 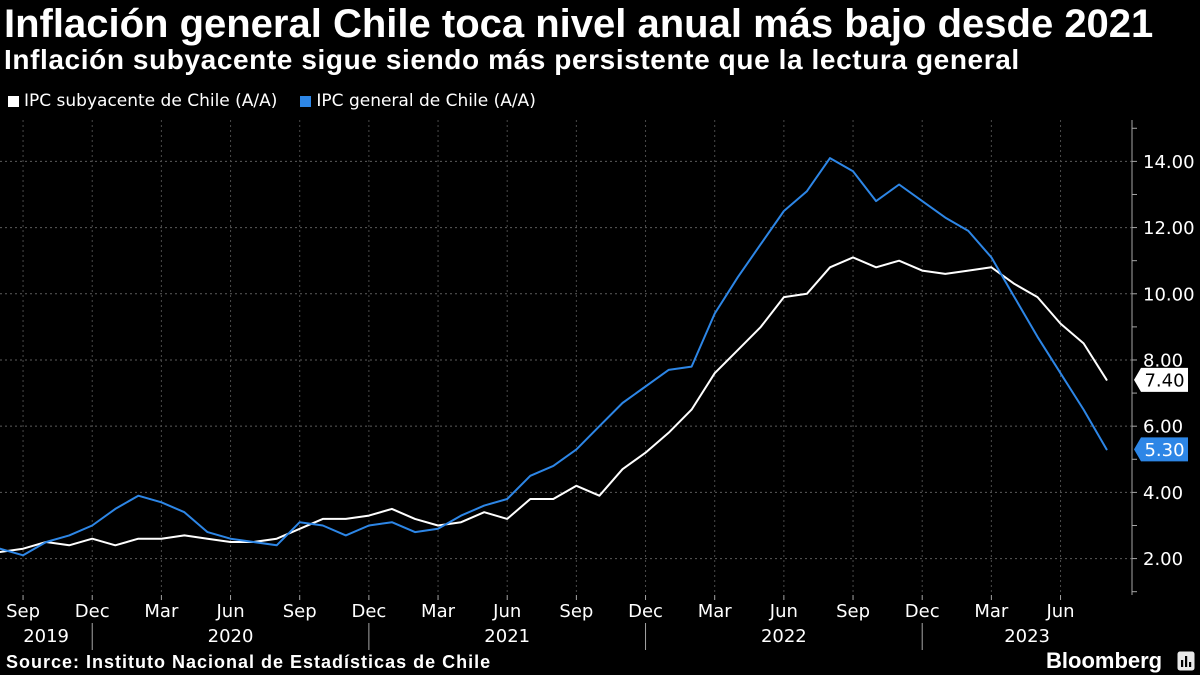 I want to click on legend-label-headline-cpi: IPC general de Chile (A/A), so click(x=426, y=101).